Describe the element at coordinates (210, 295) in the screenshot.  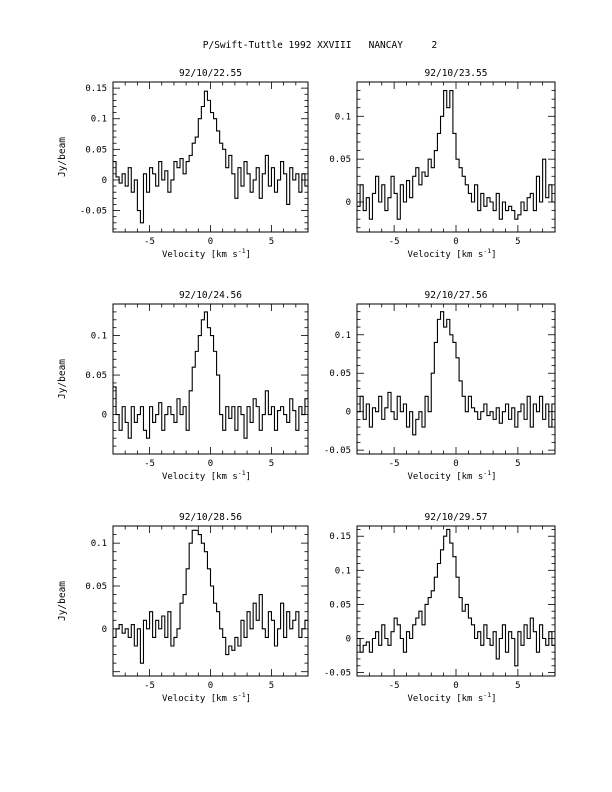
I see `panel-title: 92/10/24.56` at that location.